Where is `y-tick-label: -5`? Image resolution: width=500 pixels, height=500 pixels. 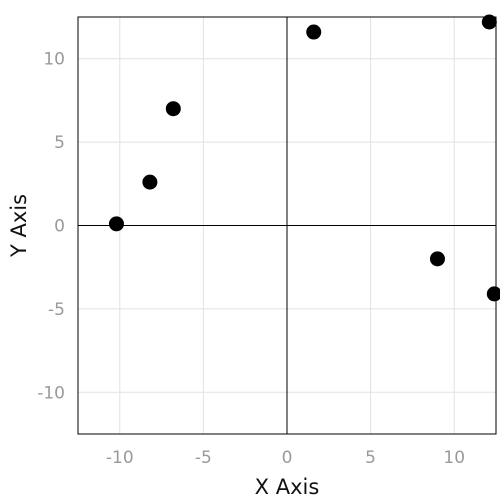 y-tick-label: -5 is located at coordinates (56, 310).